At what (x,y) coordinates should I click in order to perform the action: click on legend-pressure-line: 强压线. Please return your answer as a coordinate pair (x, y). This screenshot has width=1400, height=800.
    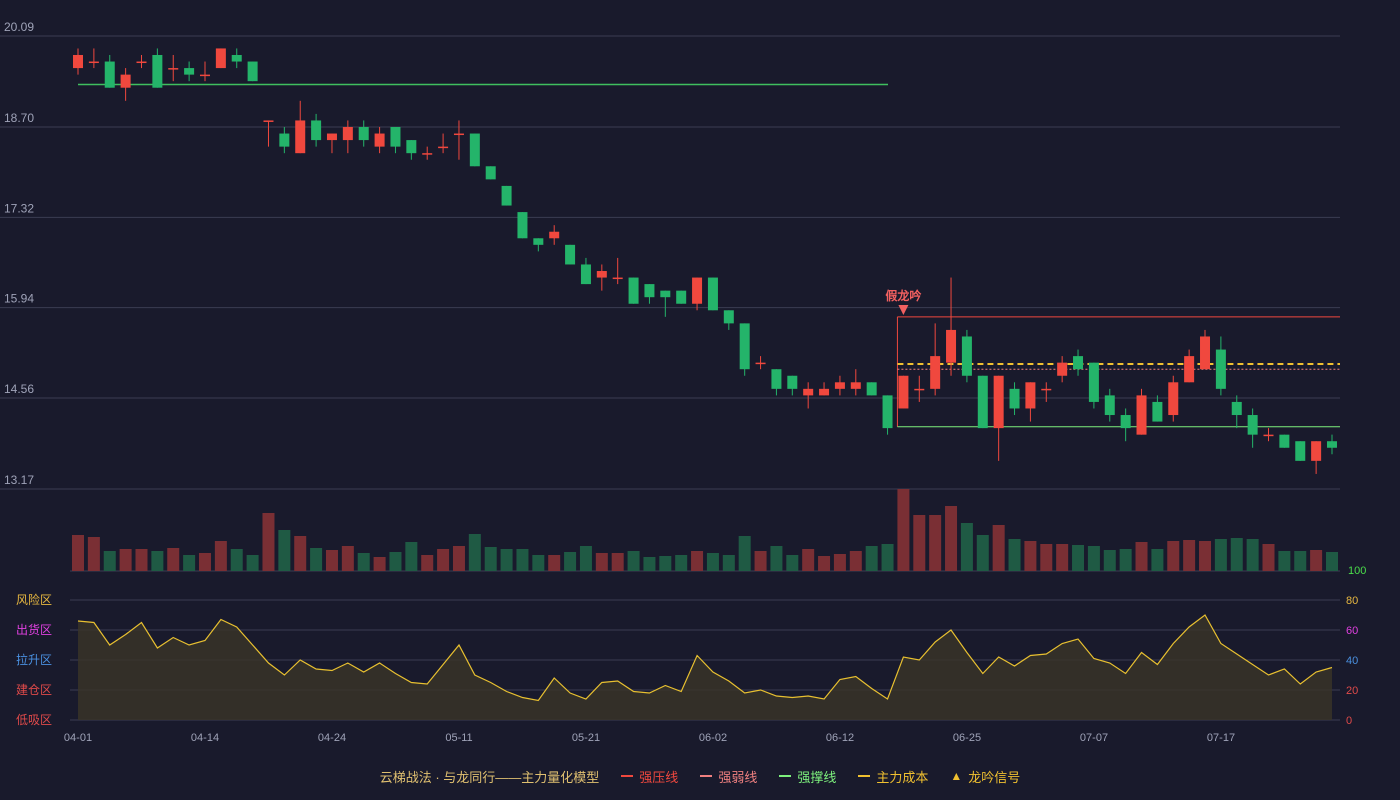
    Looking at the image, I should click on (649, 776).